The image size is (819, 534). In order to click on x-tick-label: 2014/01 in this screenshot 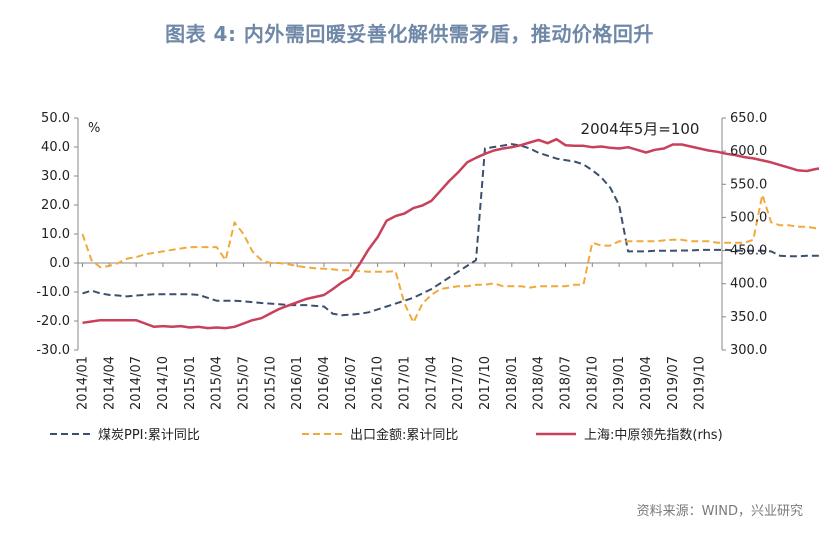, I will do `click(82, 383)`.